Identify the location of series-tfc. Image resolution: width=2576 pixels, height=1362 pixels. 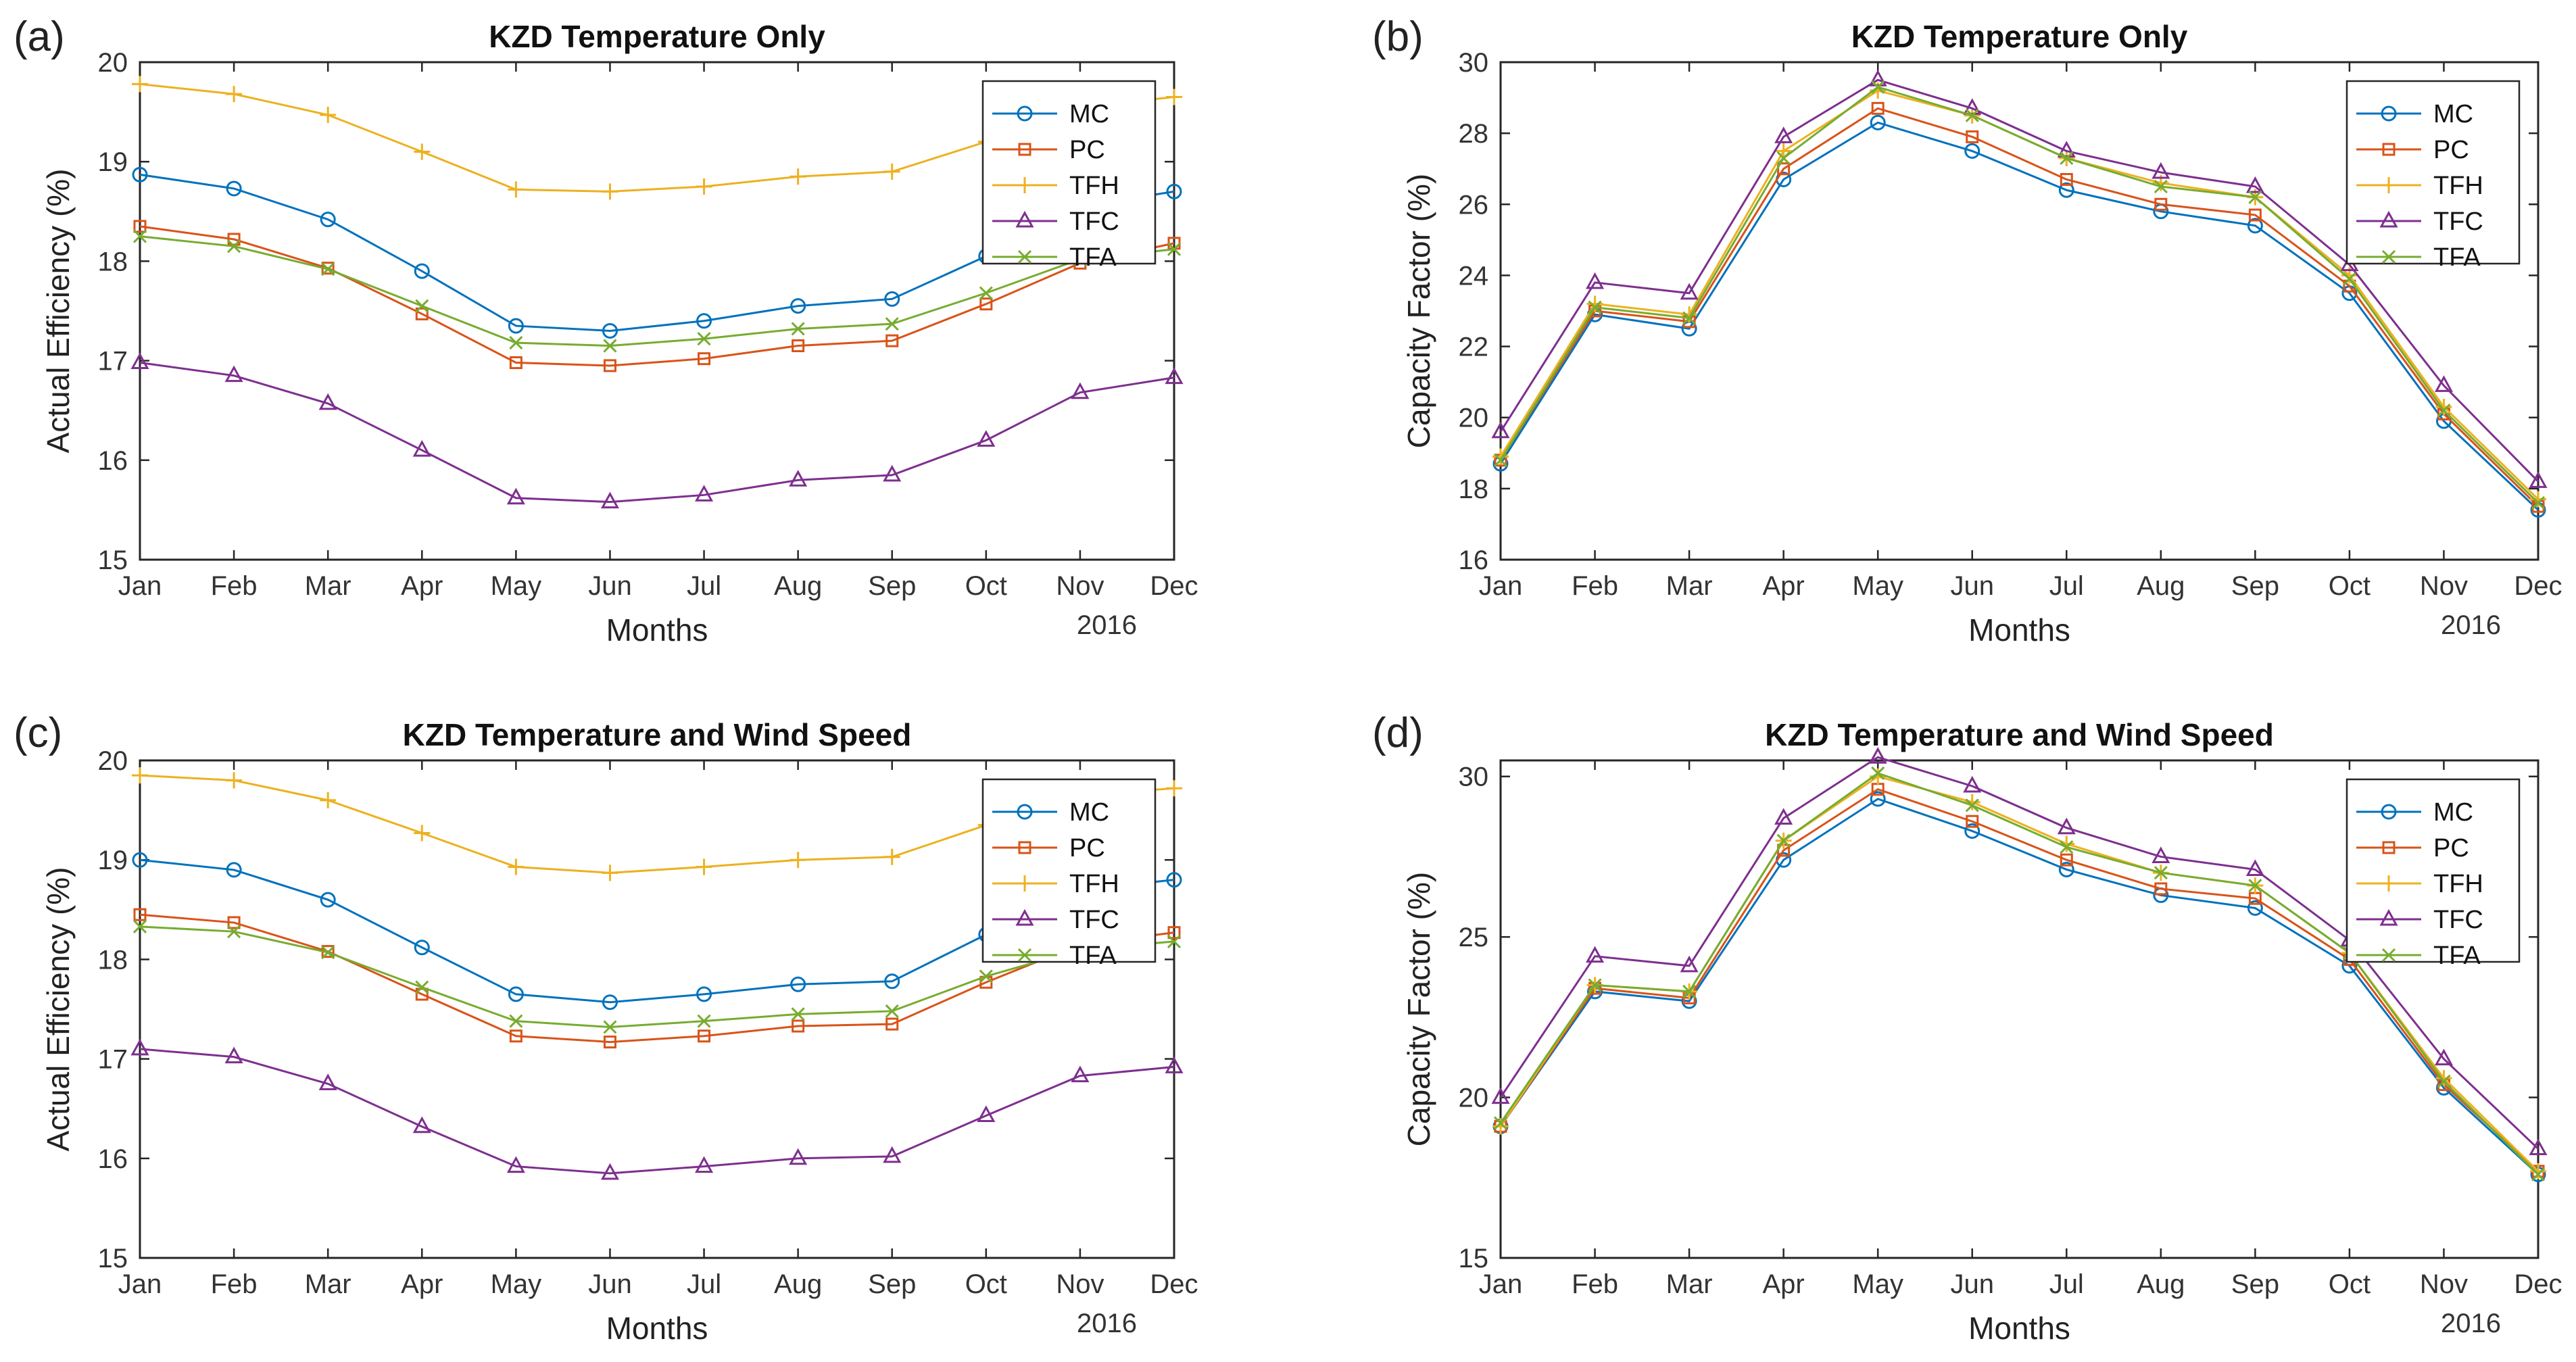
(657, 1109).